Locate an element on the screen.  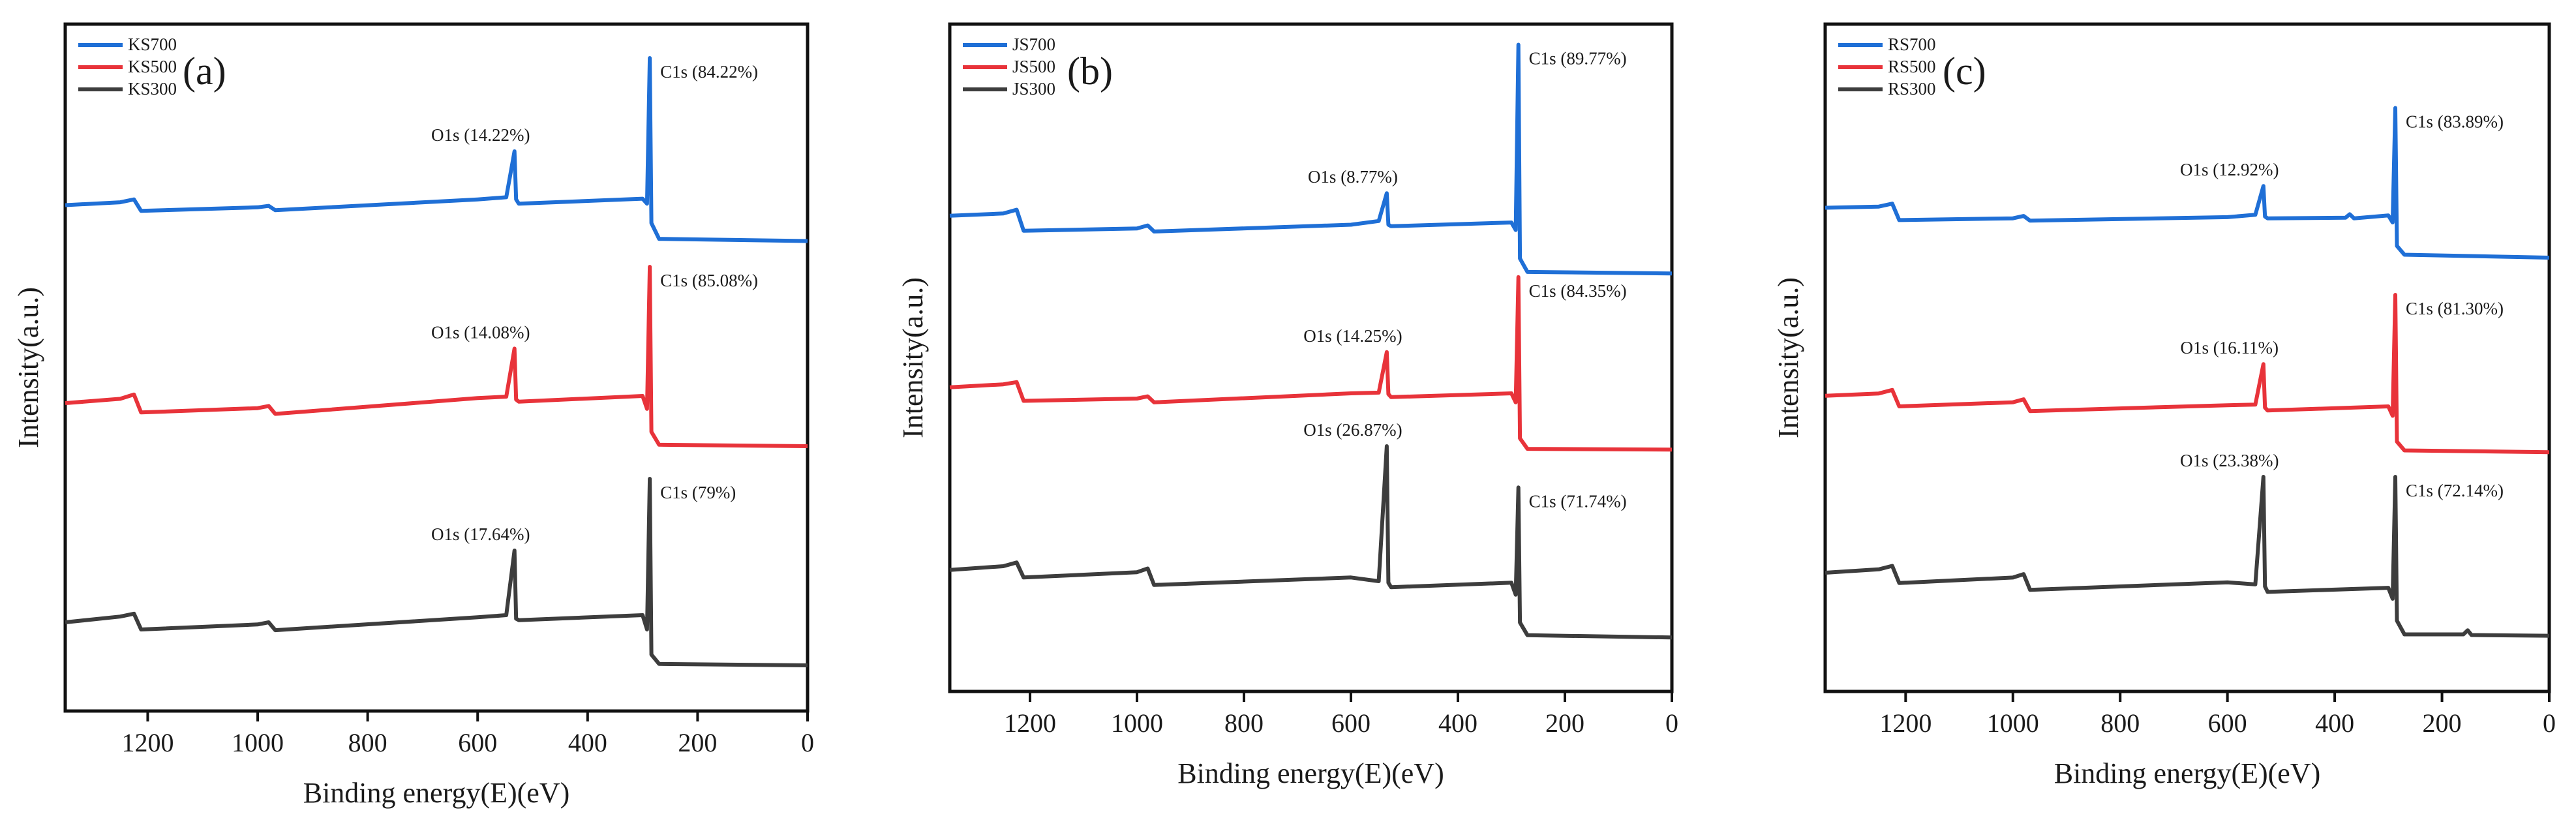
panel-label: (c) is located at coordinates (1965, 71).